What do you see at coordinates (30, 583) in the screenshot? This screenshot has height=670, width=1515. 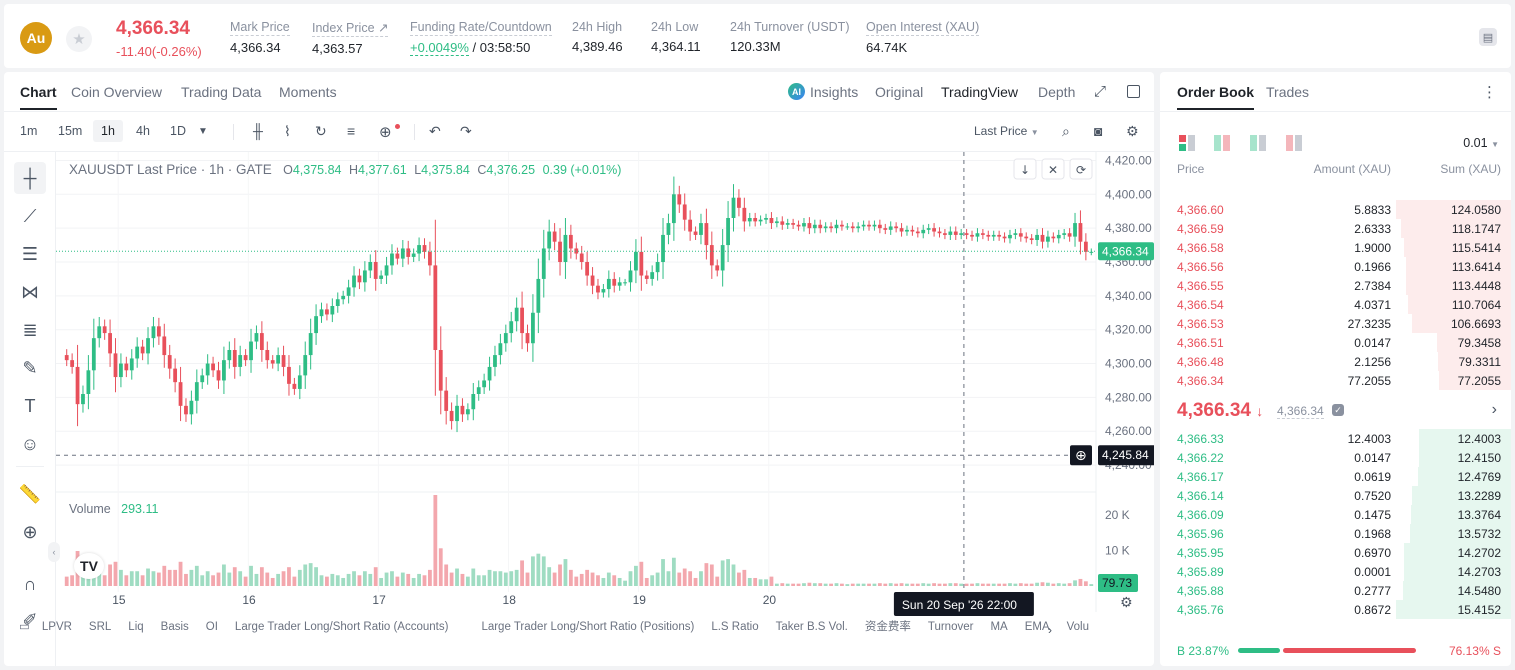 I see `magnet-icon: ∩` at bounding box center [30, 583].